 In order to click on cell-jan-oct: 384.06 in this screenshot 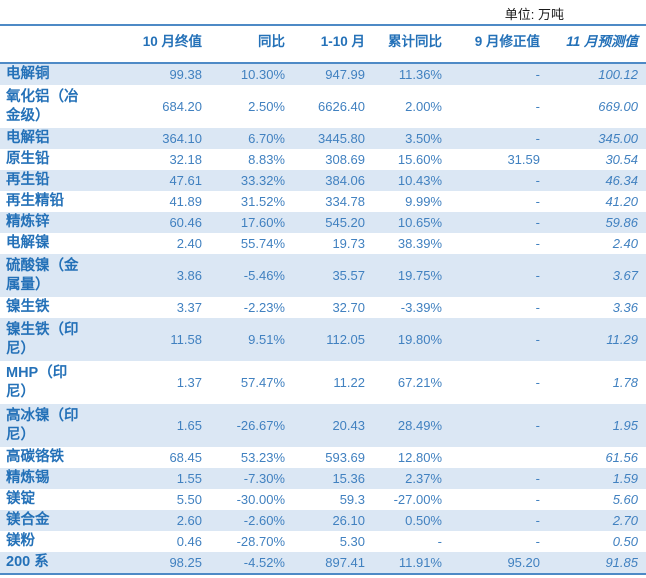, I will do `click(345, 180)`.